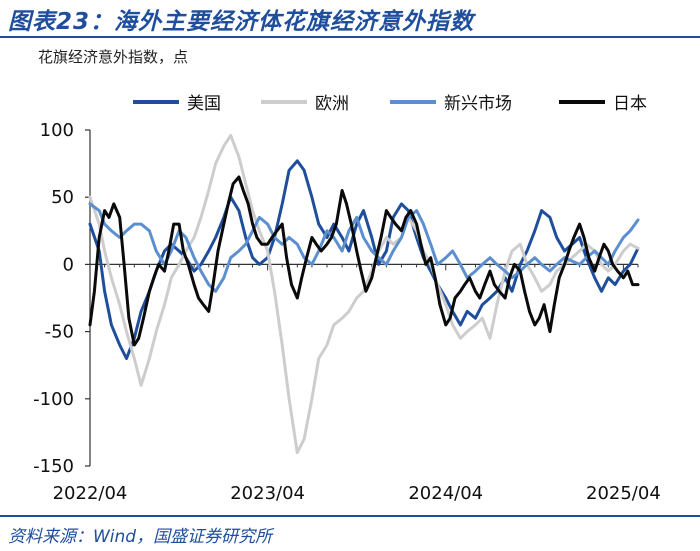  Describe the element at coordinates (350, 37) in the screenshot. I see `title-rule` at that location.